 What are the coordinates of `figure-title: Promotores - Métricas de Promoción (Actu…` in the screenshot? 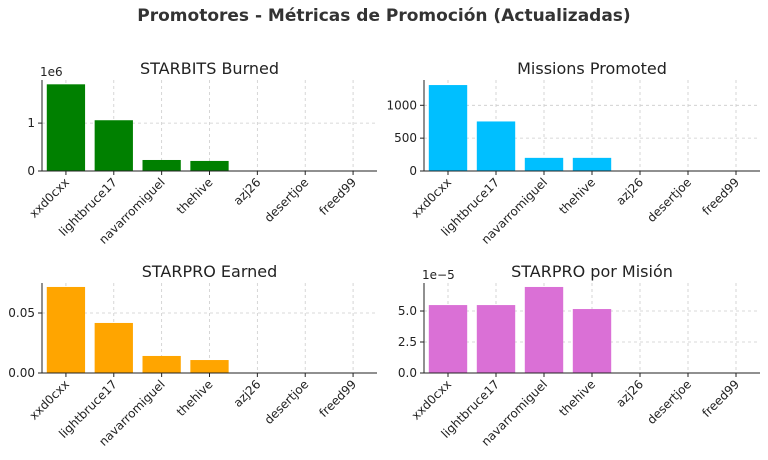 It's located at (383, 16).